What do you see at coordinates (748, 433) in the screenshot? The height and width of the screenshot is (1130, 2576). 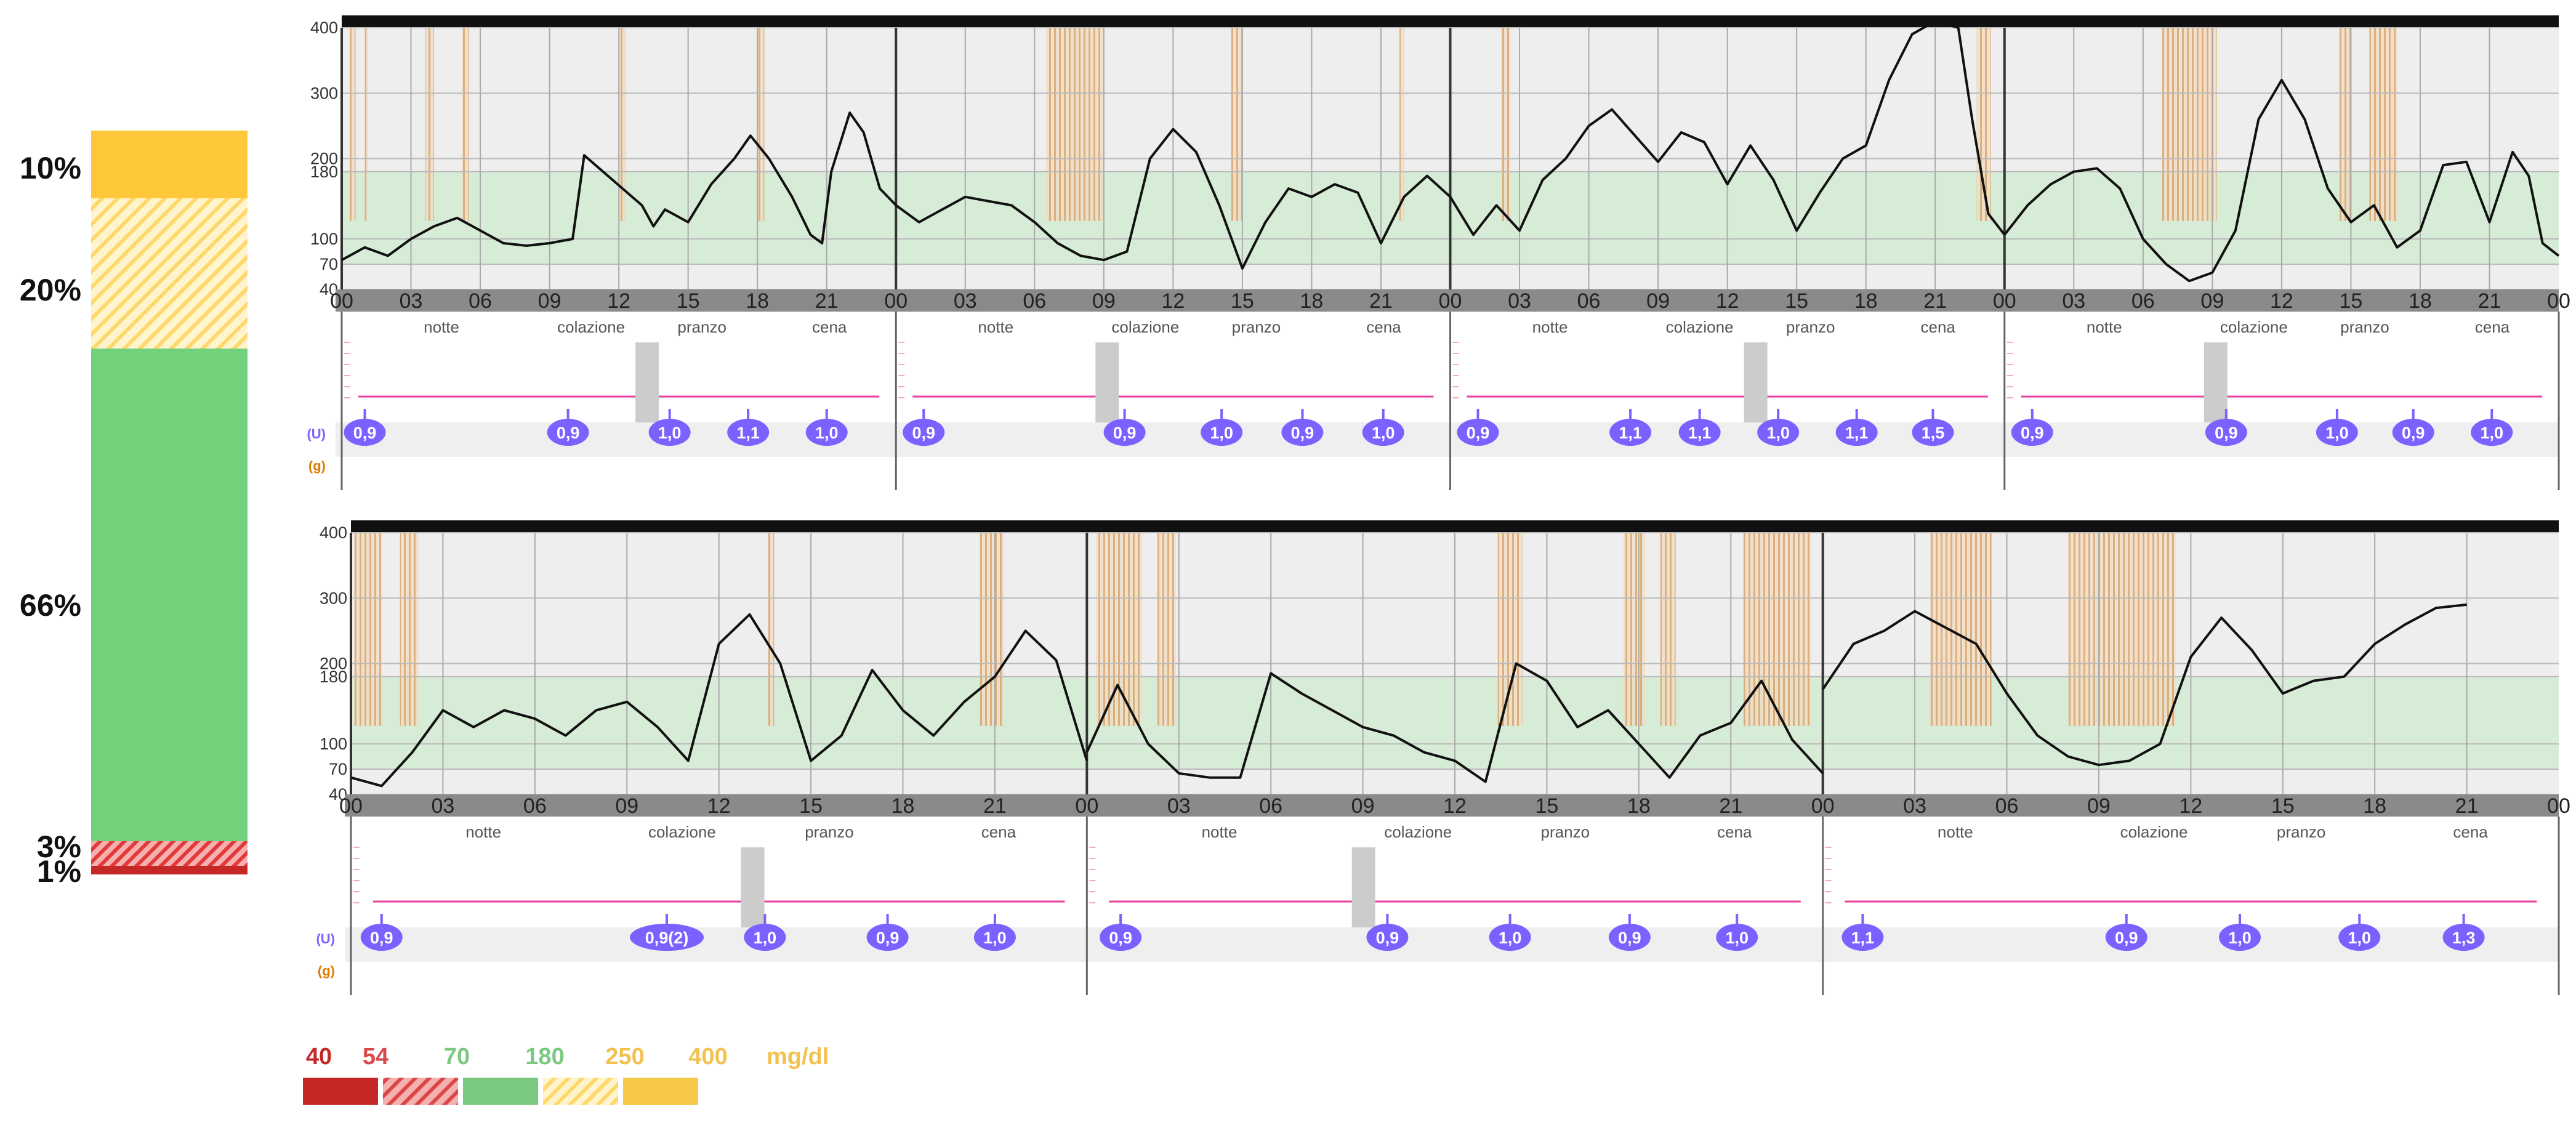 I see `insulin-dose-label: 1,1` at bounding box center [748, 433].